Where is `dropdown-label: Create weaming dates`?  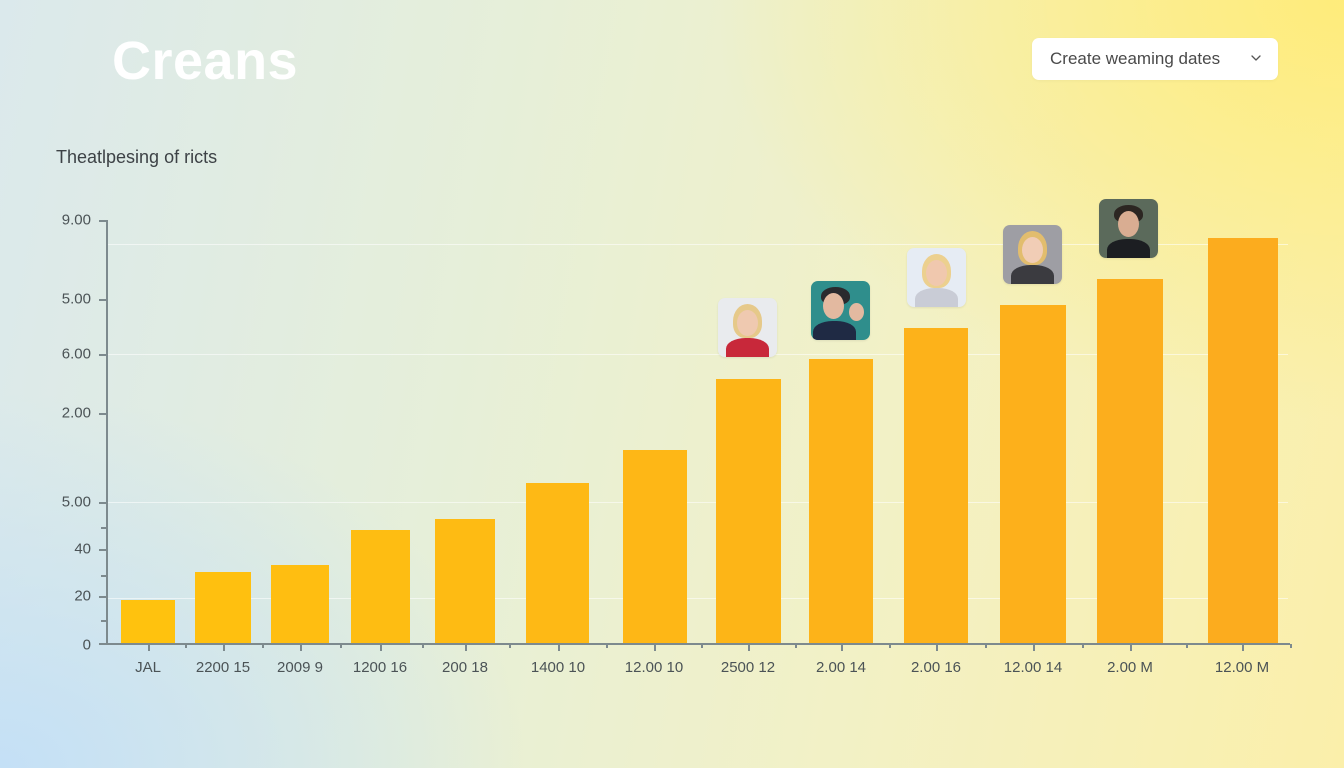 dropdown-label: Create weaming dates is located at coordinates (1135, 58).